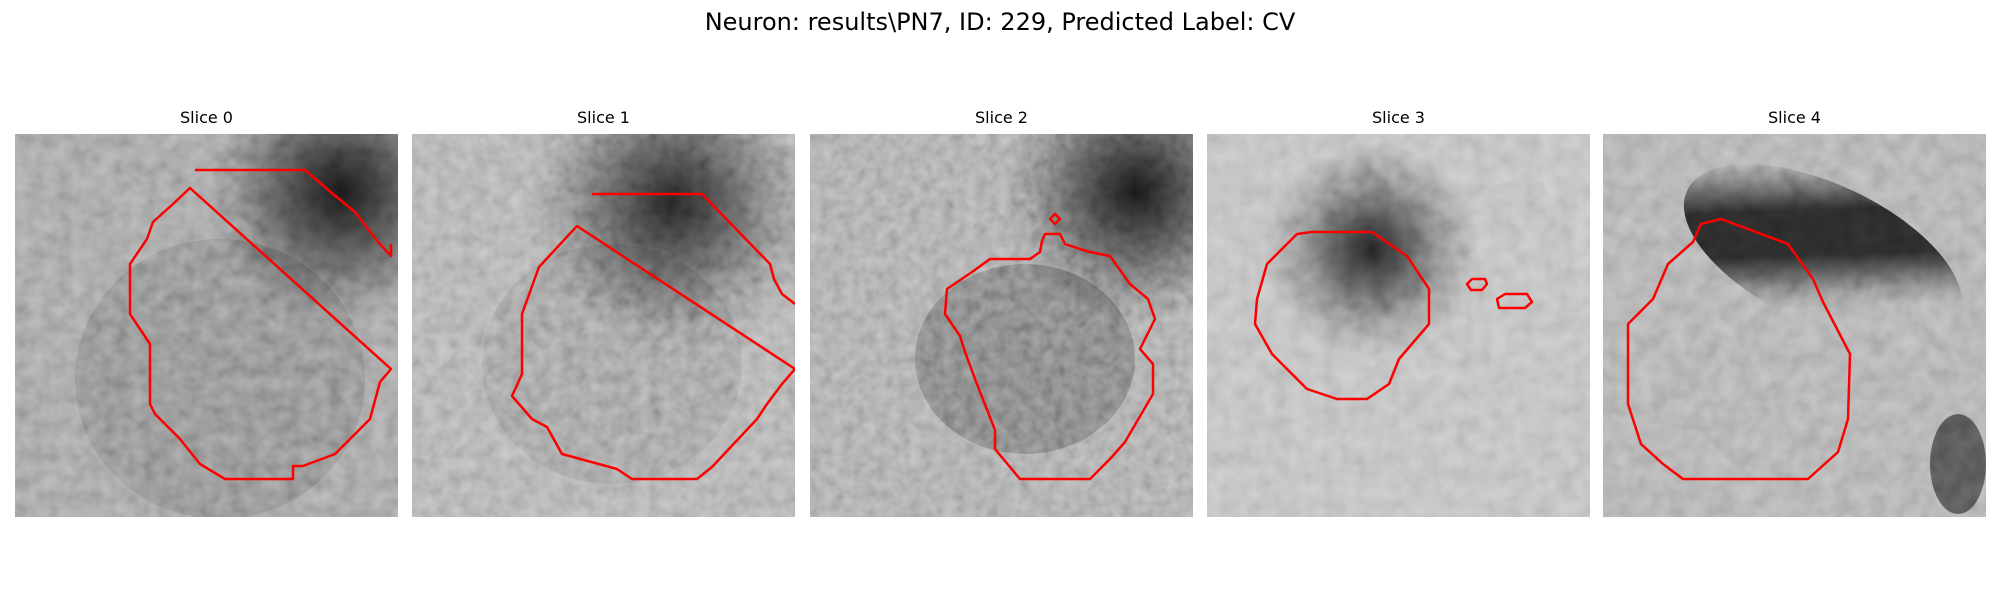 This screenshot has width=2000, height=600. Describe the element at coordinates (1398, 117) in the screenshot. I see `slice-3-title: Slice 3` at that location.